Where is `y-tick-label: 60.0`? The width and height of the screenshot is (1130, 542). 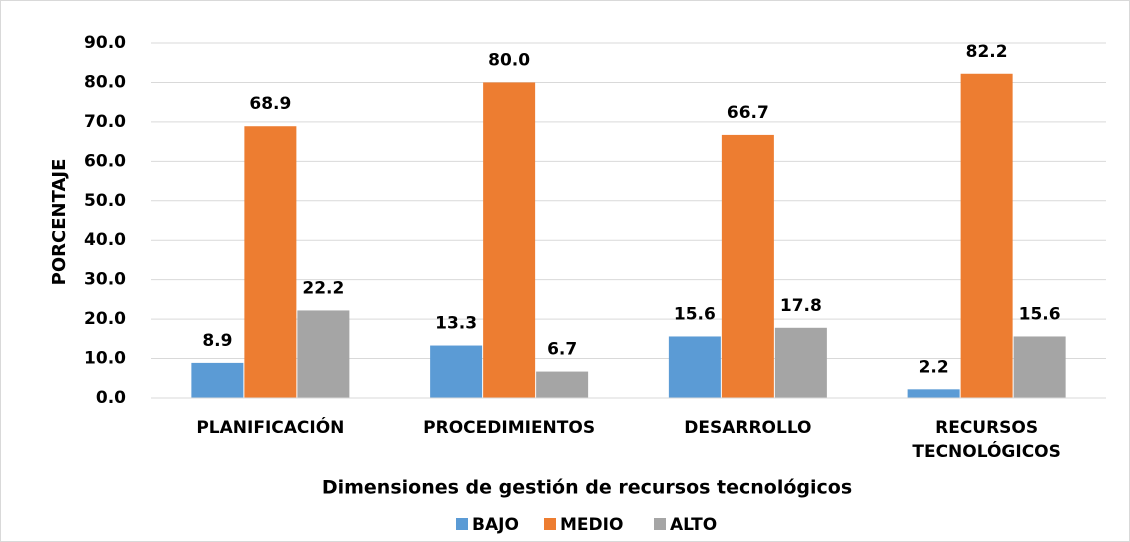
y-tick-label: 60.0 is located at coordinates (105, 161).